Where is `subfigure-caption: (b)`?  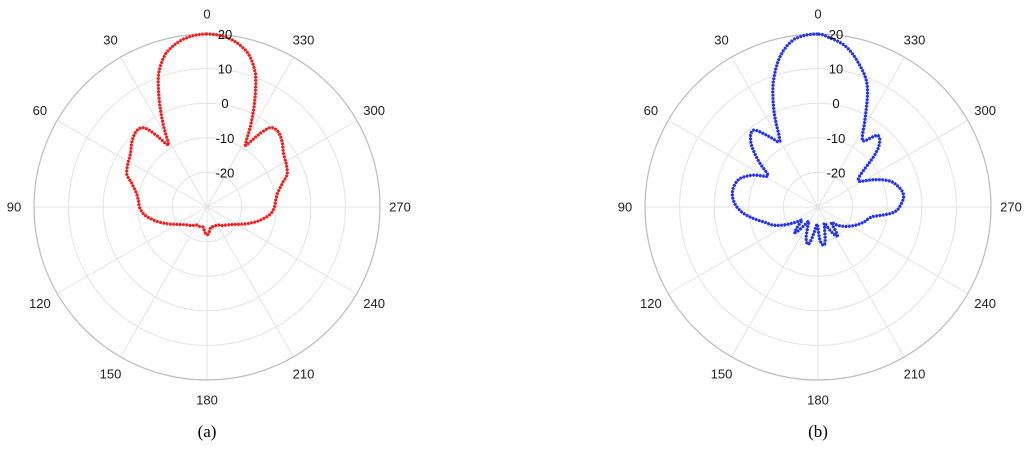
subfigure-caption: (b) is located at coordinates (818, 431).